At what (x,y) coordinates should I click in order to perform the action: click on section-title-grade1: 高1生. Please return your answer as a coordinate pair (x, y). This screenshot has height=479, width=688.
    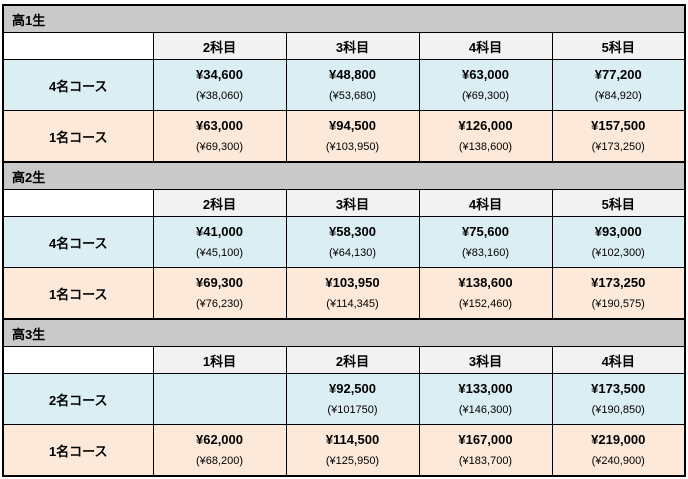
    Looking at the image, I should click on (344, 18).